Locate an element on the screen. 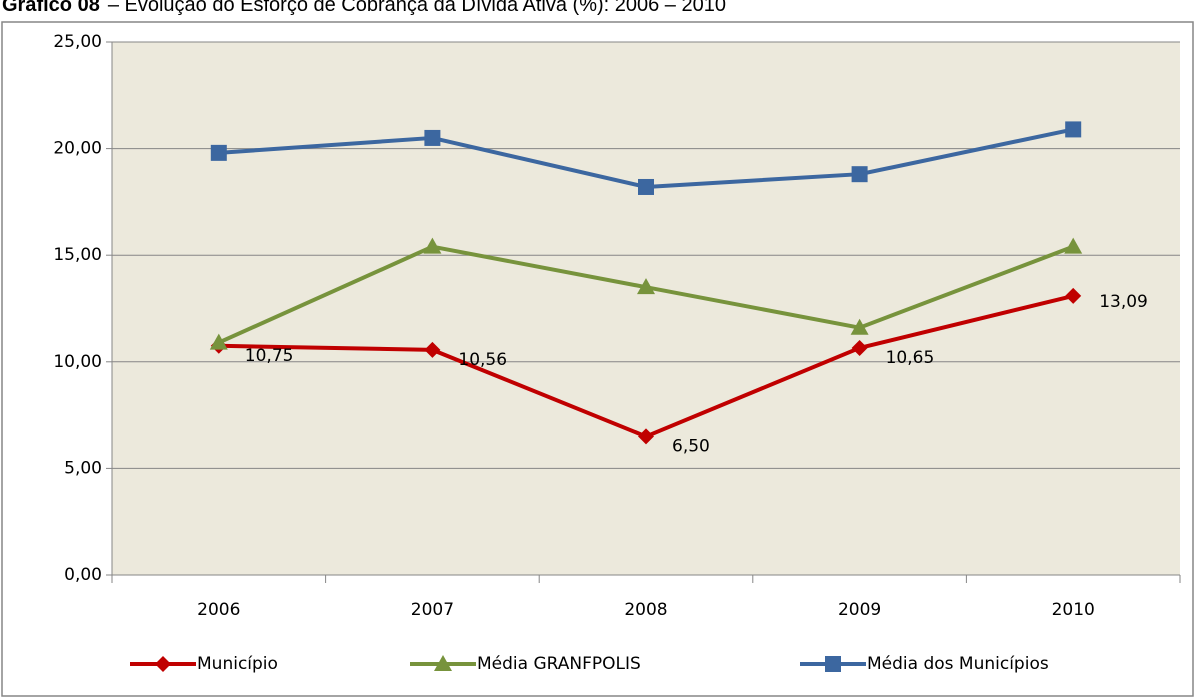 The width and height of the screenshot is (1196, 698). data-label: 6,50 is located at coordinates (691, 446).